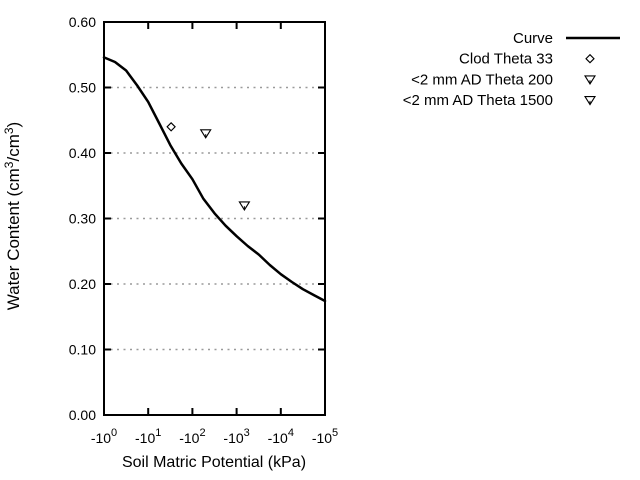  What do you see at coordinates (590, 58) in the screenshot?
I see `legend-diamond-marker` at bounding box center [590, 58].